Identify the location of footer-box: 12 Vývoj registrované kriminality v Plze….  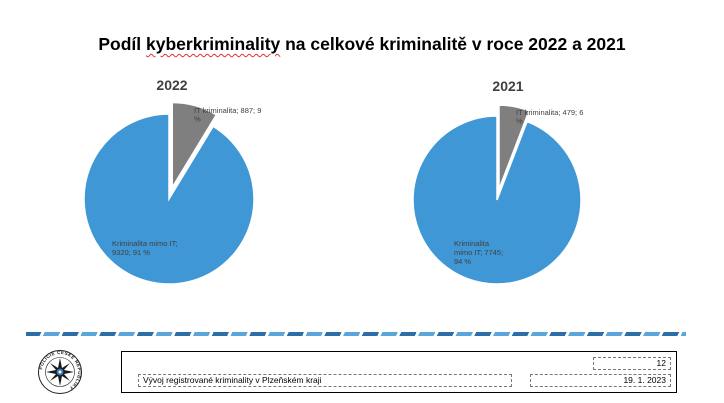
(399, 372).